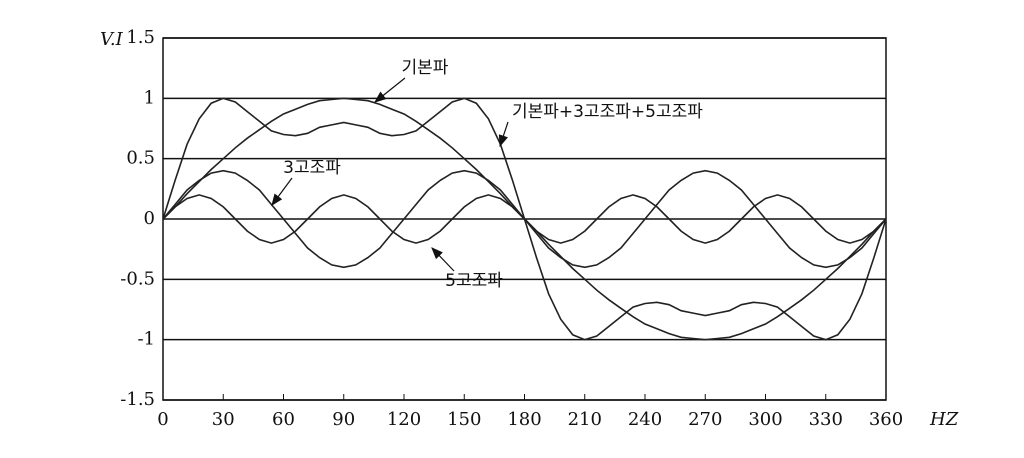 This screenshot has width=1024, height=458. I want to click on x-tick-label: 90, so click(343, 419).